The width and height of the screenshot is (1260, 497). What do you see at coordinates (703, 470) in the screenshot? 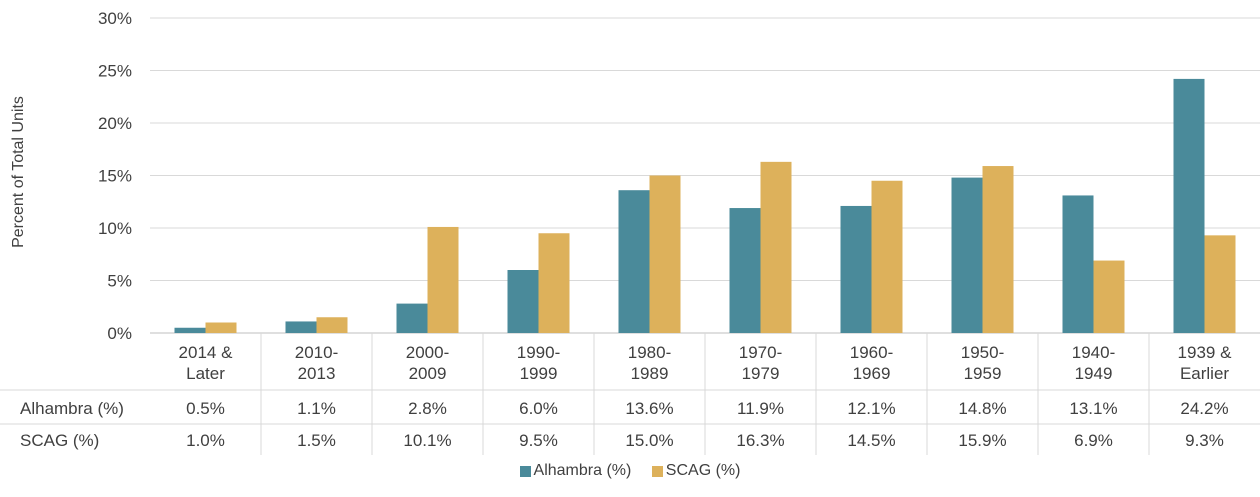
I see `legend-label-scag: SCAG (%)` at bounding box center [703, 470].